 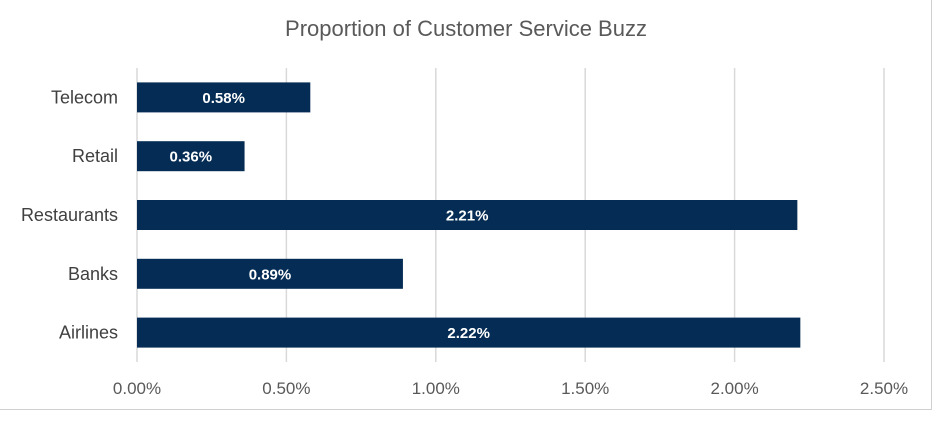 What do you see at coordinates (84, 97) in the screenshot?
I see `category-label: Telecom` at bounding box center [84, 97].